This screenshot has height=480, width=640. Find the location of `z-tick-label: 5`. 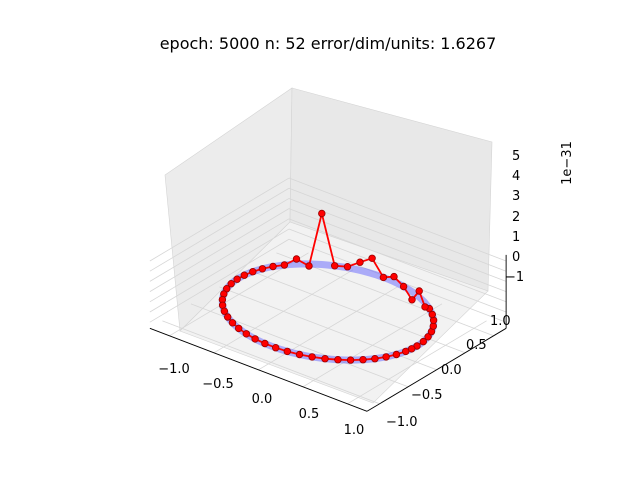

z-tick-label: 5 is located at coordinates (516, 156).